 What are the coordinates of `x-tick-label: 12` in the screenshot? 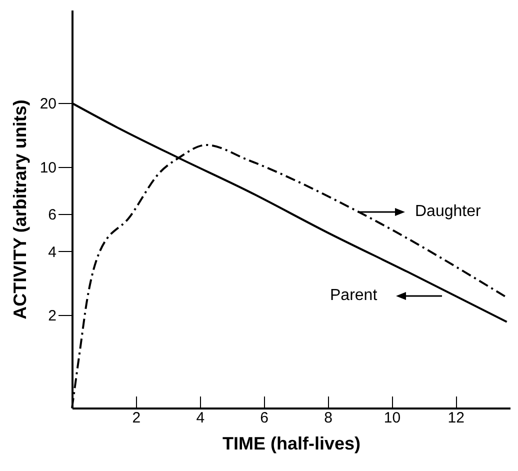 It's located at (456, 418).